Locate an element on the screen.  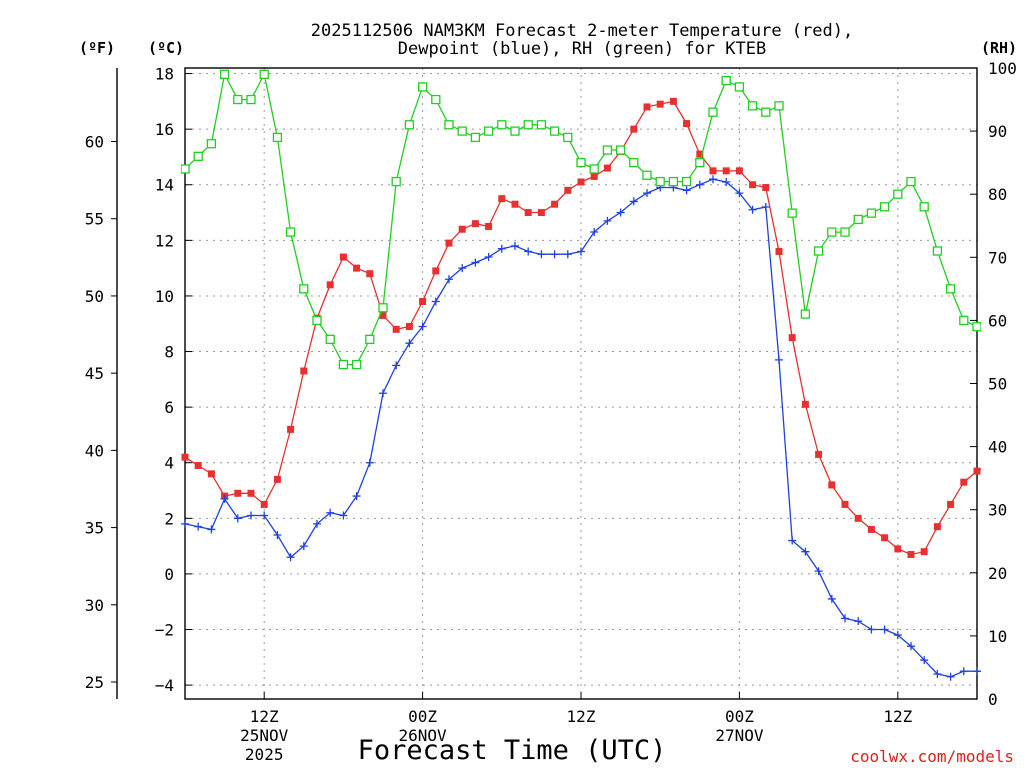
x-tick-date: 26NOV is located at coordinates (423, 735).